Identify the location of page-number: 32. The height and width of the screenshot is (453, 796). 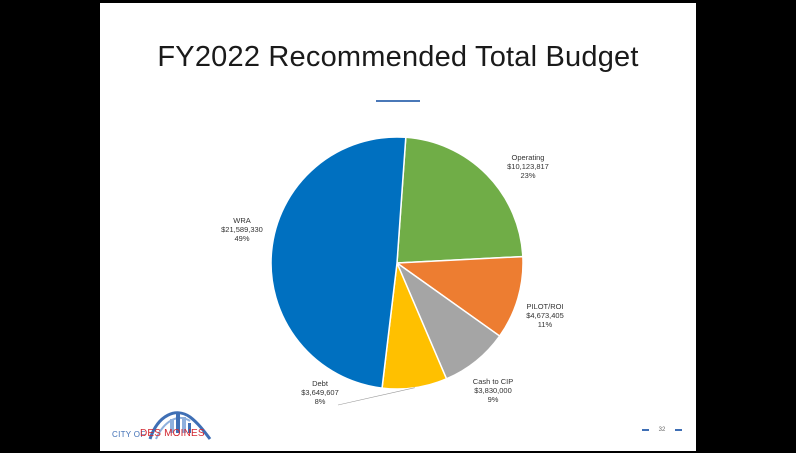
(662, 430).